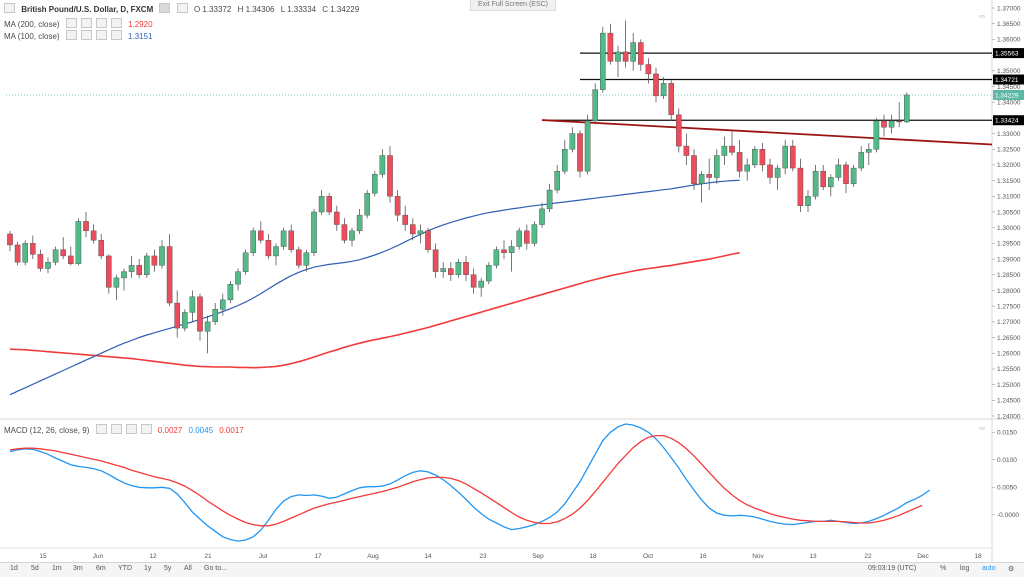 Image resolution: width=1024 pixels, height=577 pixels. What do you see at coordinates (513, 5) in the screenshot?
I see `exit-fullscreen-button: Exit Full Screen (ESC)` at bounding box center [513, 5].